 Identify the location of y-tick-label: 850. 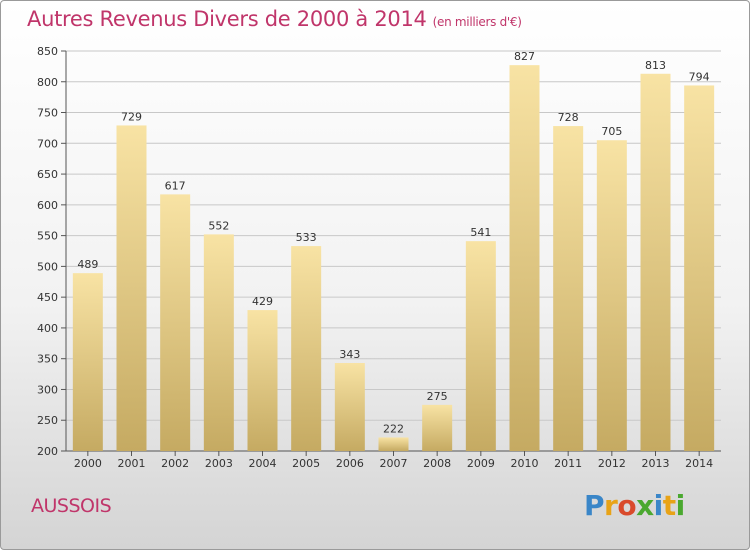
(47, 51).